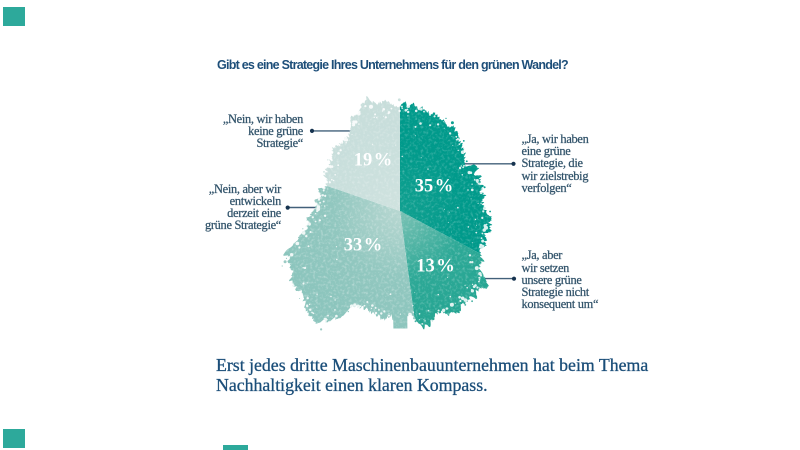 The width and height of the screenshot is (800, 450). Describe the element at coordinates (434, 187) in the screenshot. I see `svg-text: 35 %` at that location.